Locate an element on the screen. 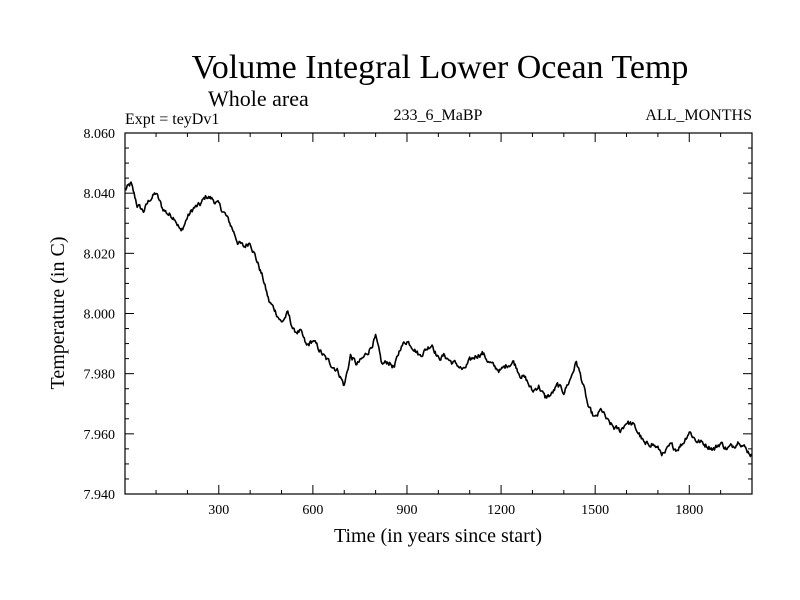  months-label: ALL_MONTHS is located at coordinates (698, 115).